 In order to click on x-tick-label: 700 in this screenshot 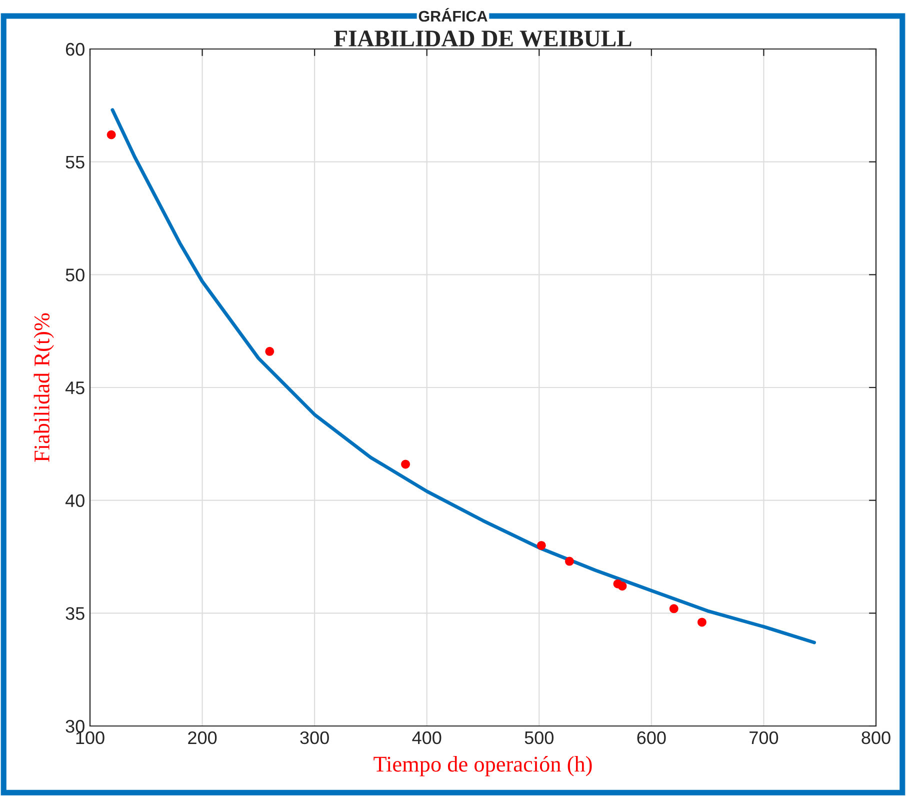, I will do `click(764, 737)`.